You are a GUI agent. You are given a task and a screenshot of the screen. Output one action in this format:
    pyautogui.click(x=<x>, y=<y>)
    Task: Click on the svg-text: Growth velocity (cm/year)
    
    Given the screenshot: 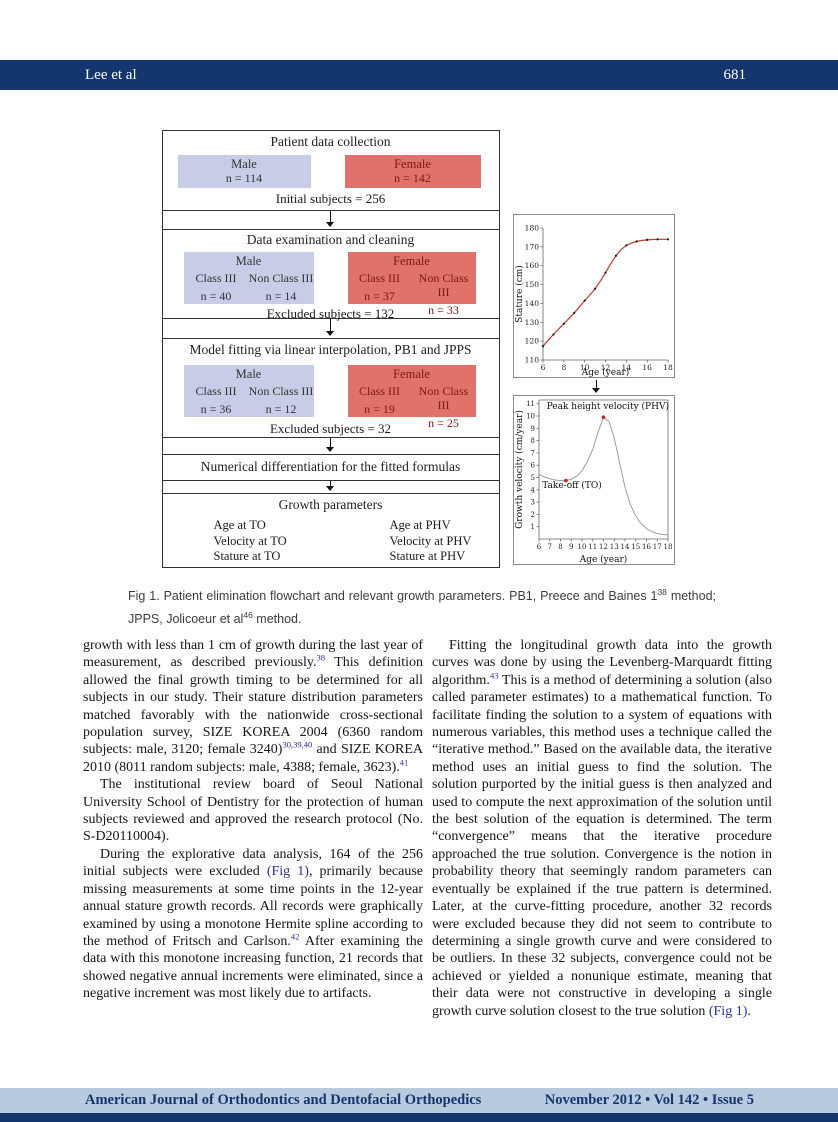 What is the action you would take?
    pyautogui.click(x=519, y=469)
    